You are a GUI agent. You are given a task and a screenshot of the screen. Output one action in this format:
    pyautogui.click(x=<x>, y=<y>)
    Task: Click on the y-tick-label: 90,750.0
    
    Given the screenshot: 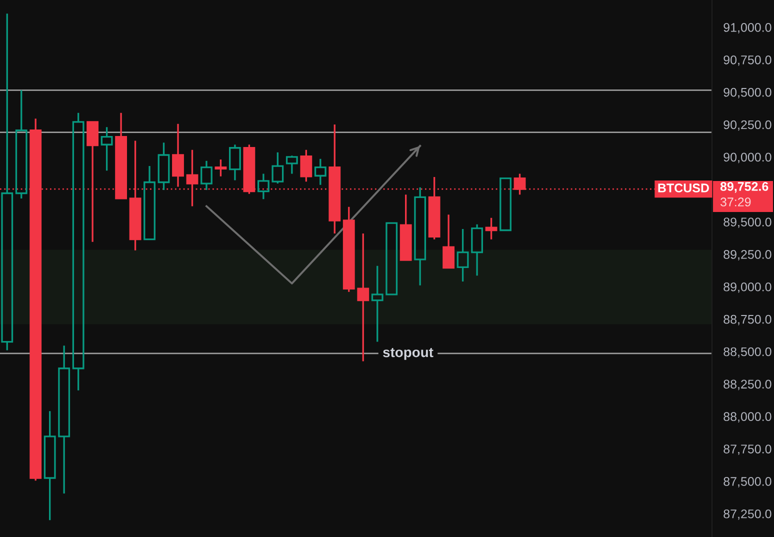 What is the action you would take?
    pyautogui.click(x=748, y=60)
    